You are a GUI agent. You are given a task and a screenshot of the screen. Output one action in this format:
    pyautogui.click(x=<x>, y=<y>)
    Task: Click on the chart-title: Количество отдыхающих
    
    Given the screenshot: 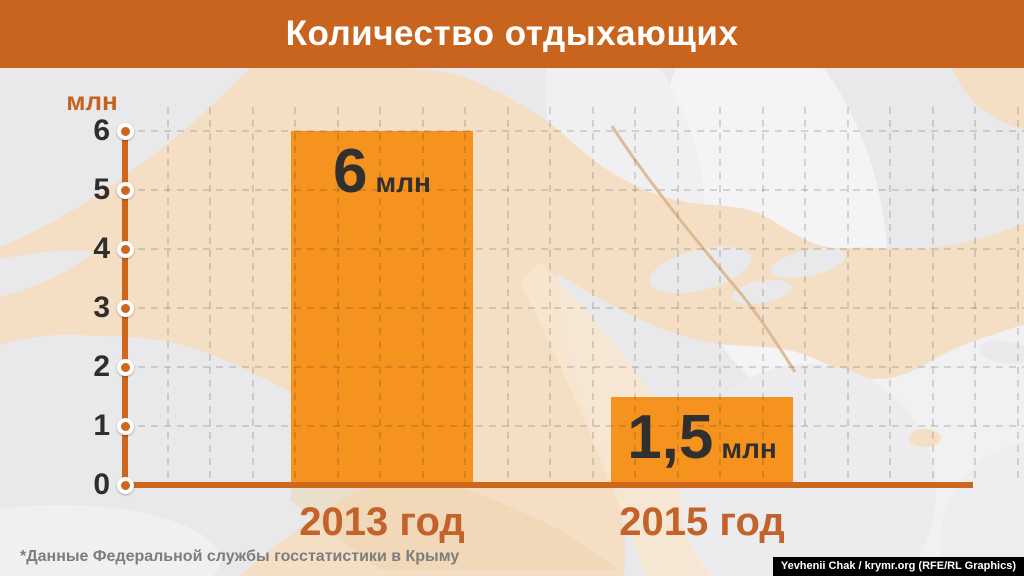 What is the action you would take?
    pyautogui.click(x=512, y=33)
    